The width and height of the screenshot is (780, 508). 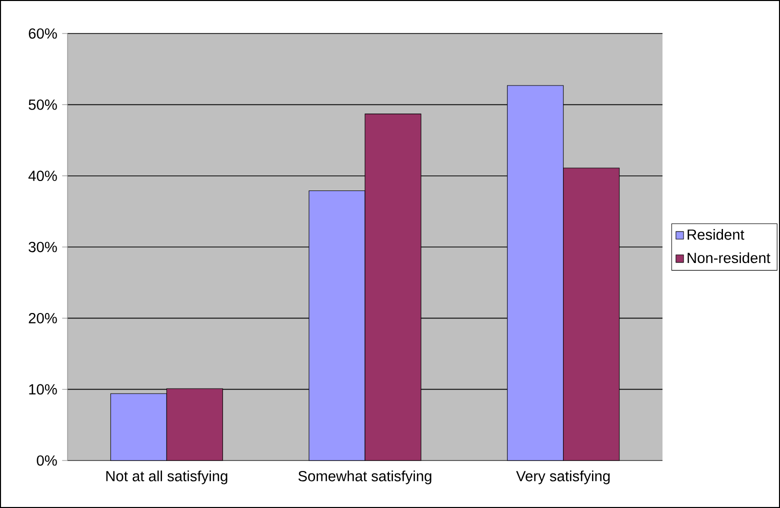 What do you see at coordinates (716, 234) in the screenshot?
I see `legend-label: Resident` at bounding box center [716, 234].